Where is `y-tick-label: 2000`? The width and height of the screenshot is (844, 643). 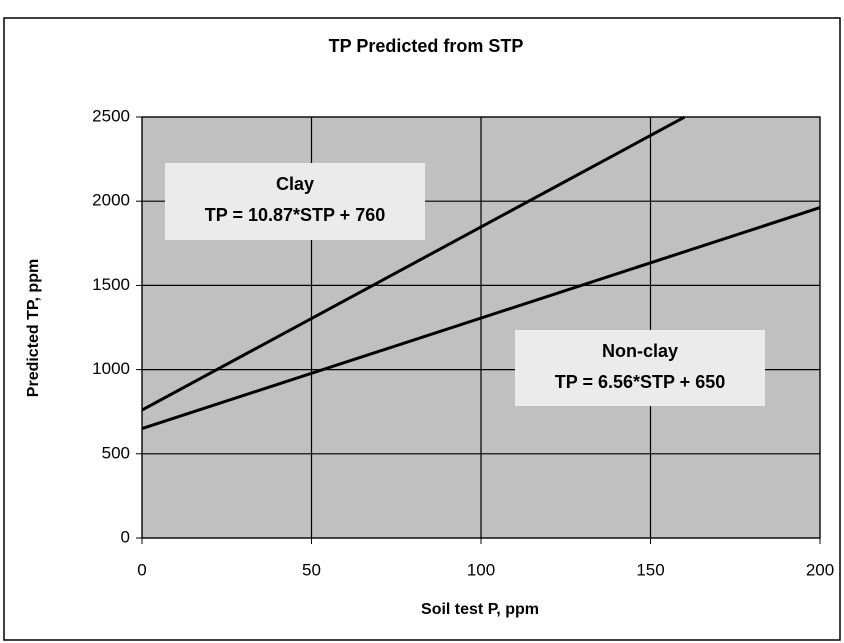
y-tick-label: 2000 is located at coordinates (111, 200).